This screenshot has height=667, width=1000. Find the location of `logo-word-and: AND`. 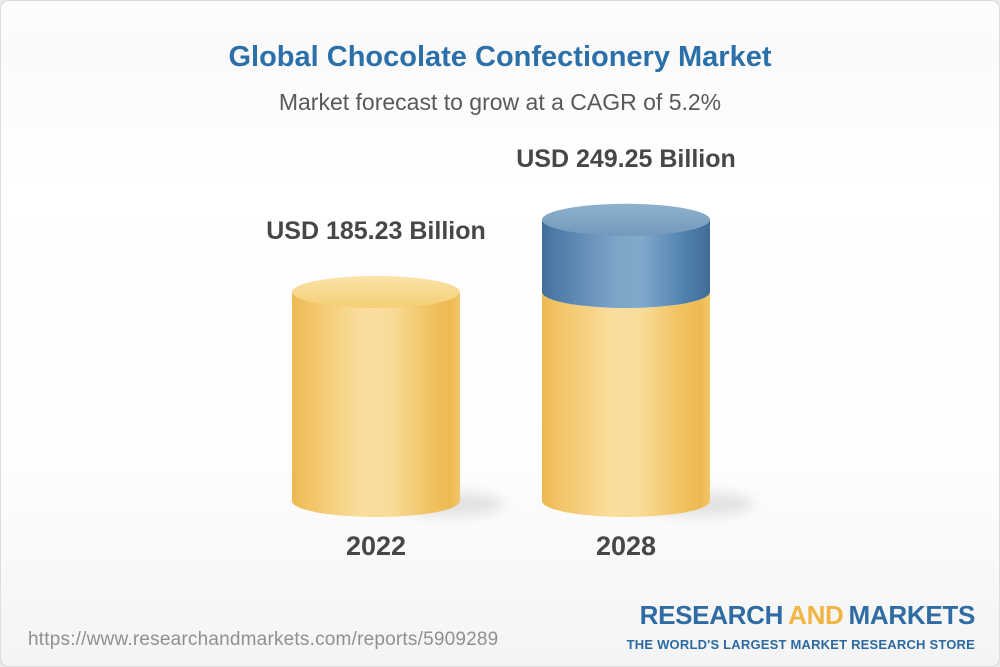

logo-word-and: AND is located at coordinates (816, 615).